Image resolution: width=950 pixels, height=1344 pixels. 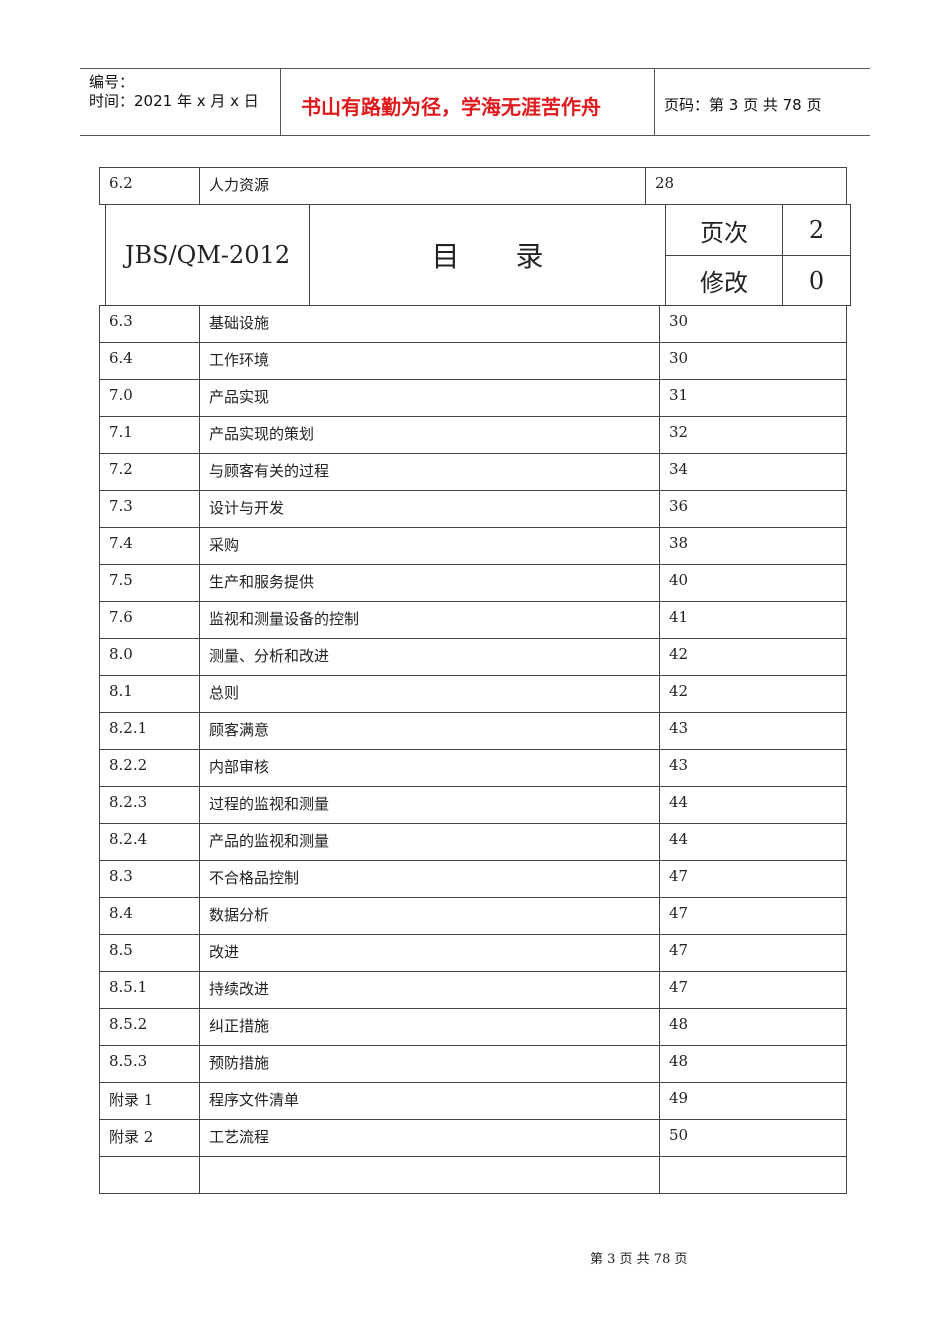 I want to click on section-title: 人力资源, so click(x=422, y=186).